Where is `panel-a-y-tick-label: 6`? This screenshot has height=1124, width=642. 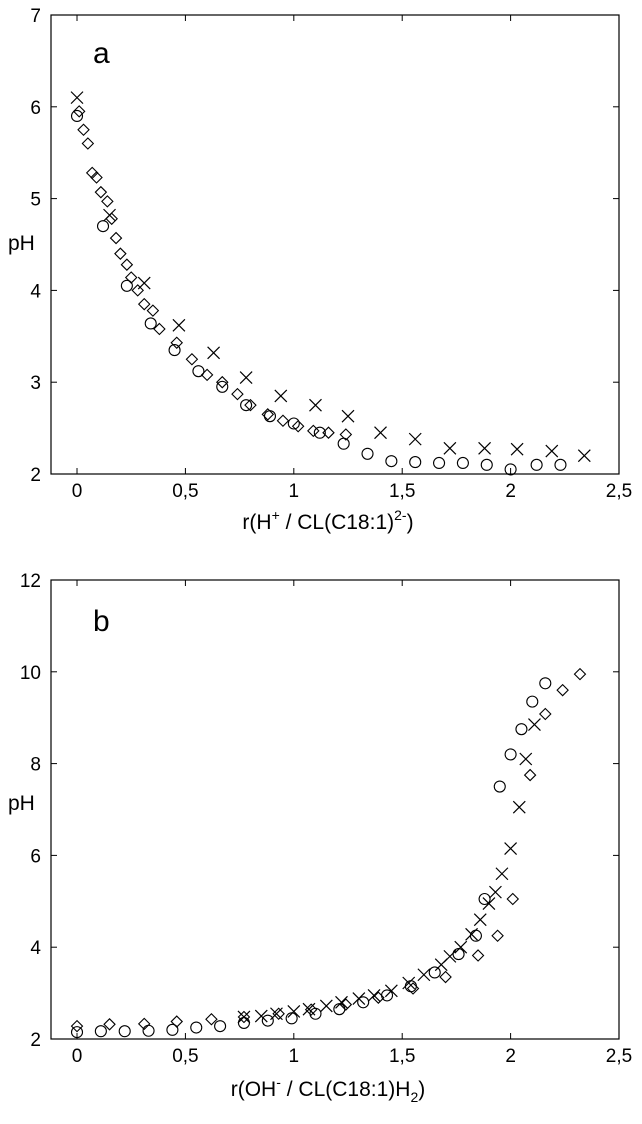
panel-a-y-tick-label: 6 is located at coordinates (35, 108).